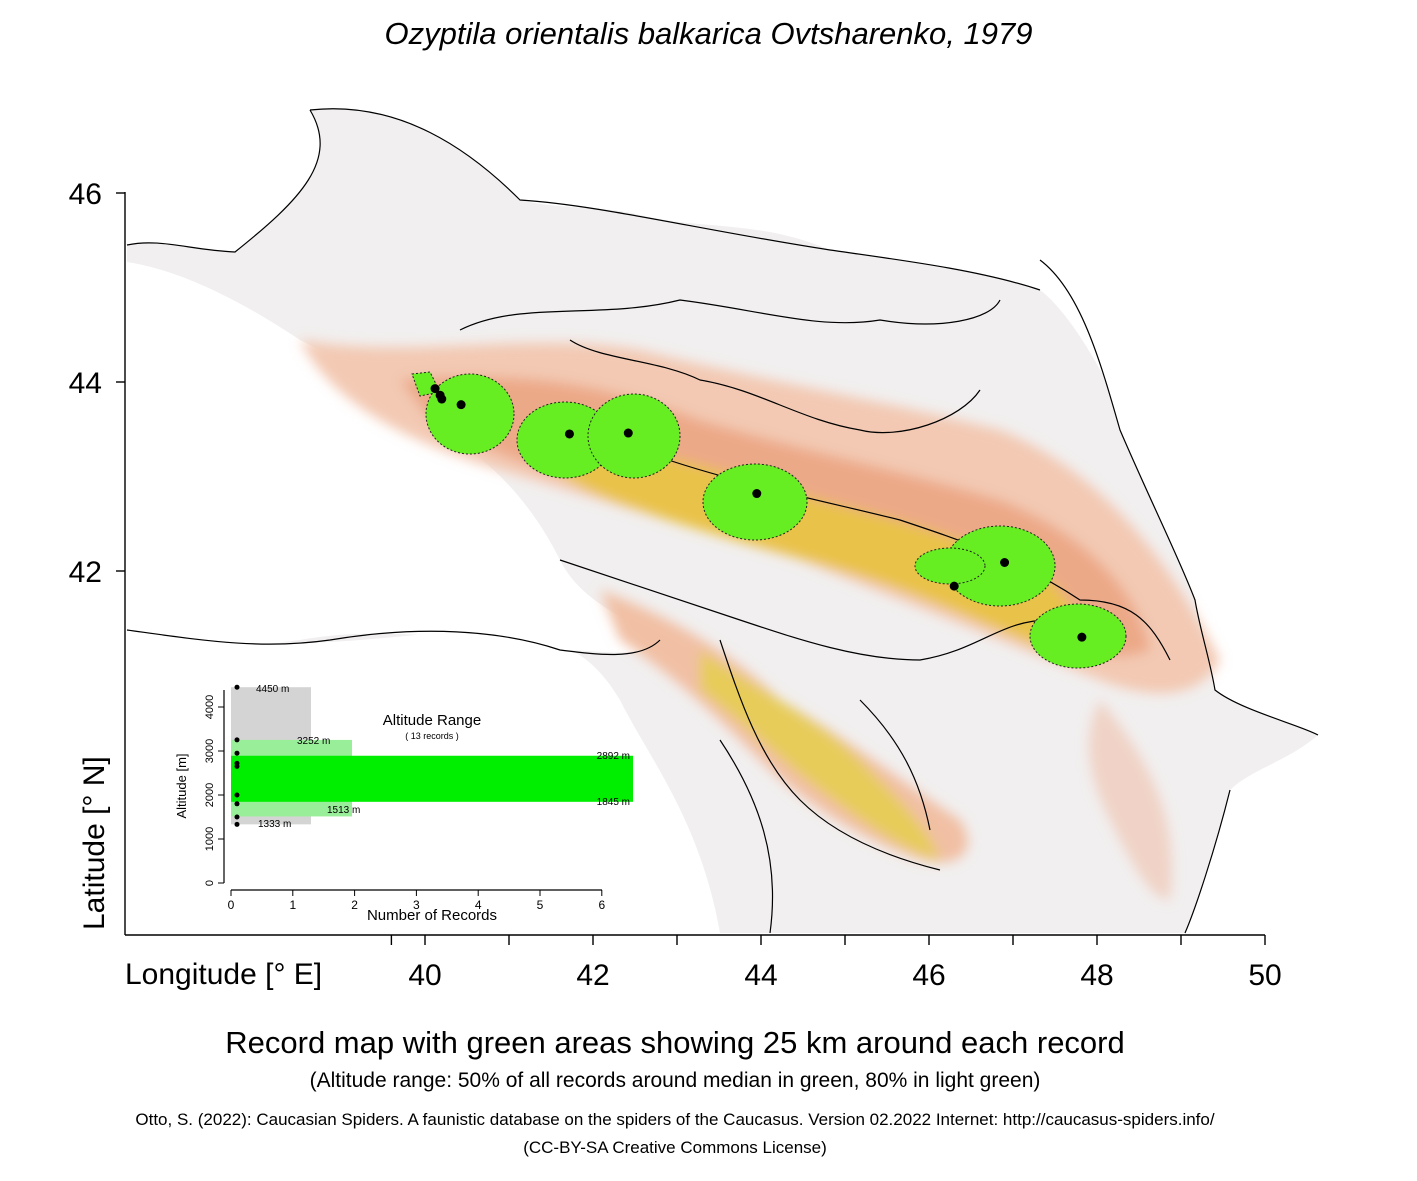  I want to click on inset-subtitle: ( 13 records ), so click(432, 736).